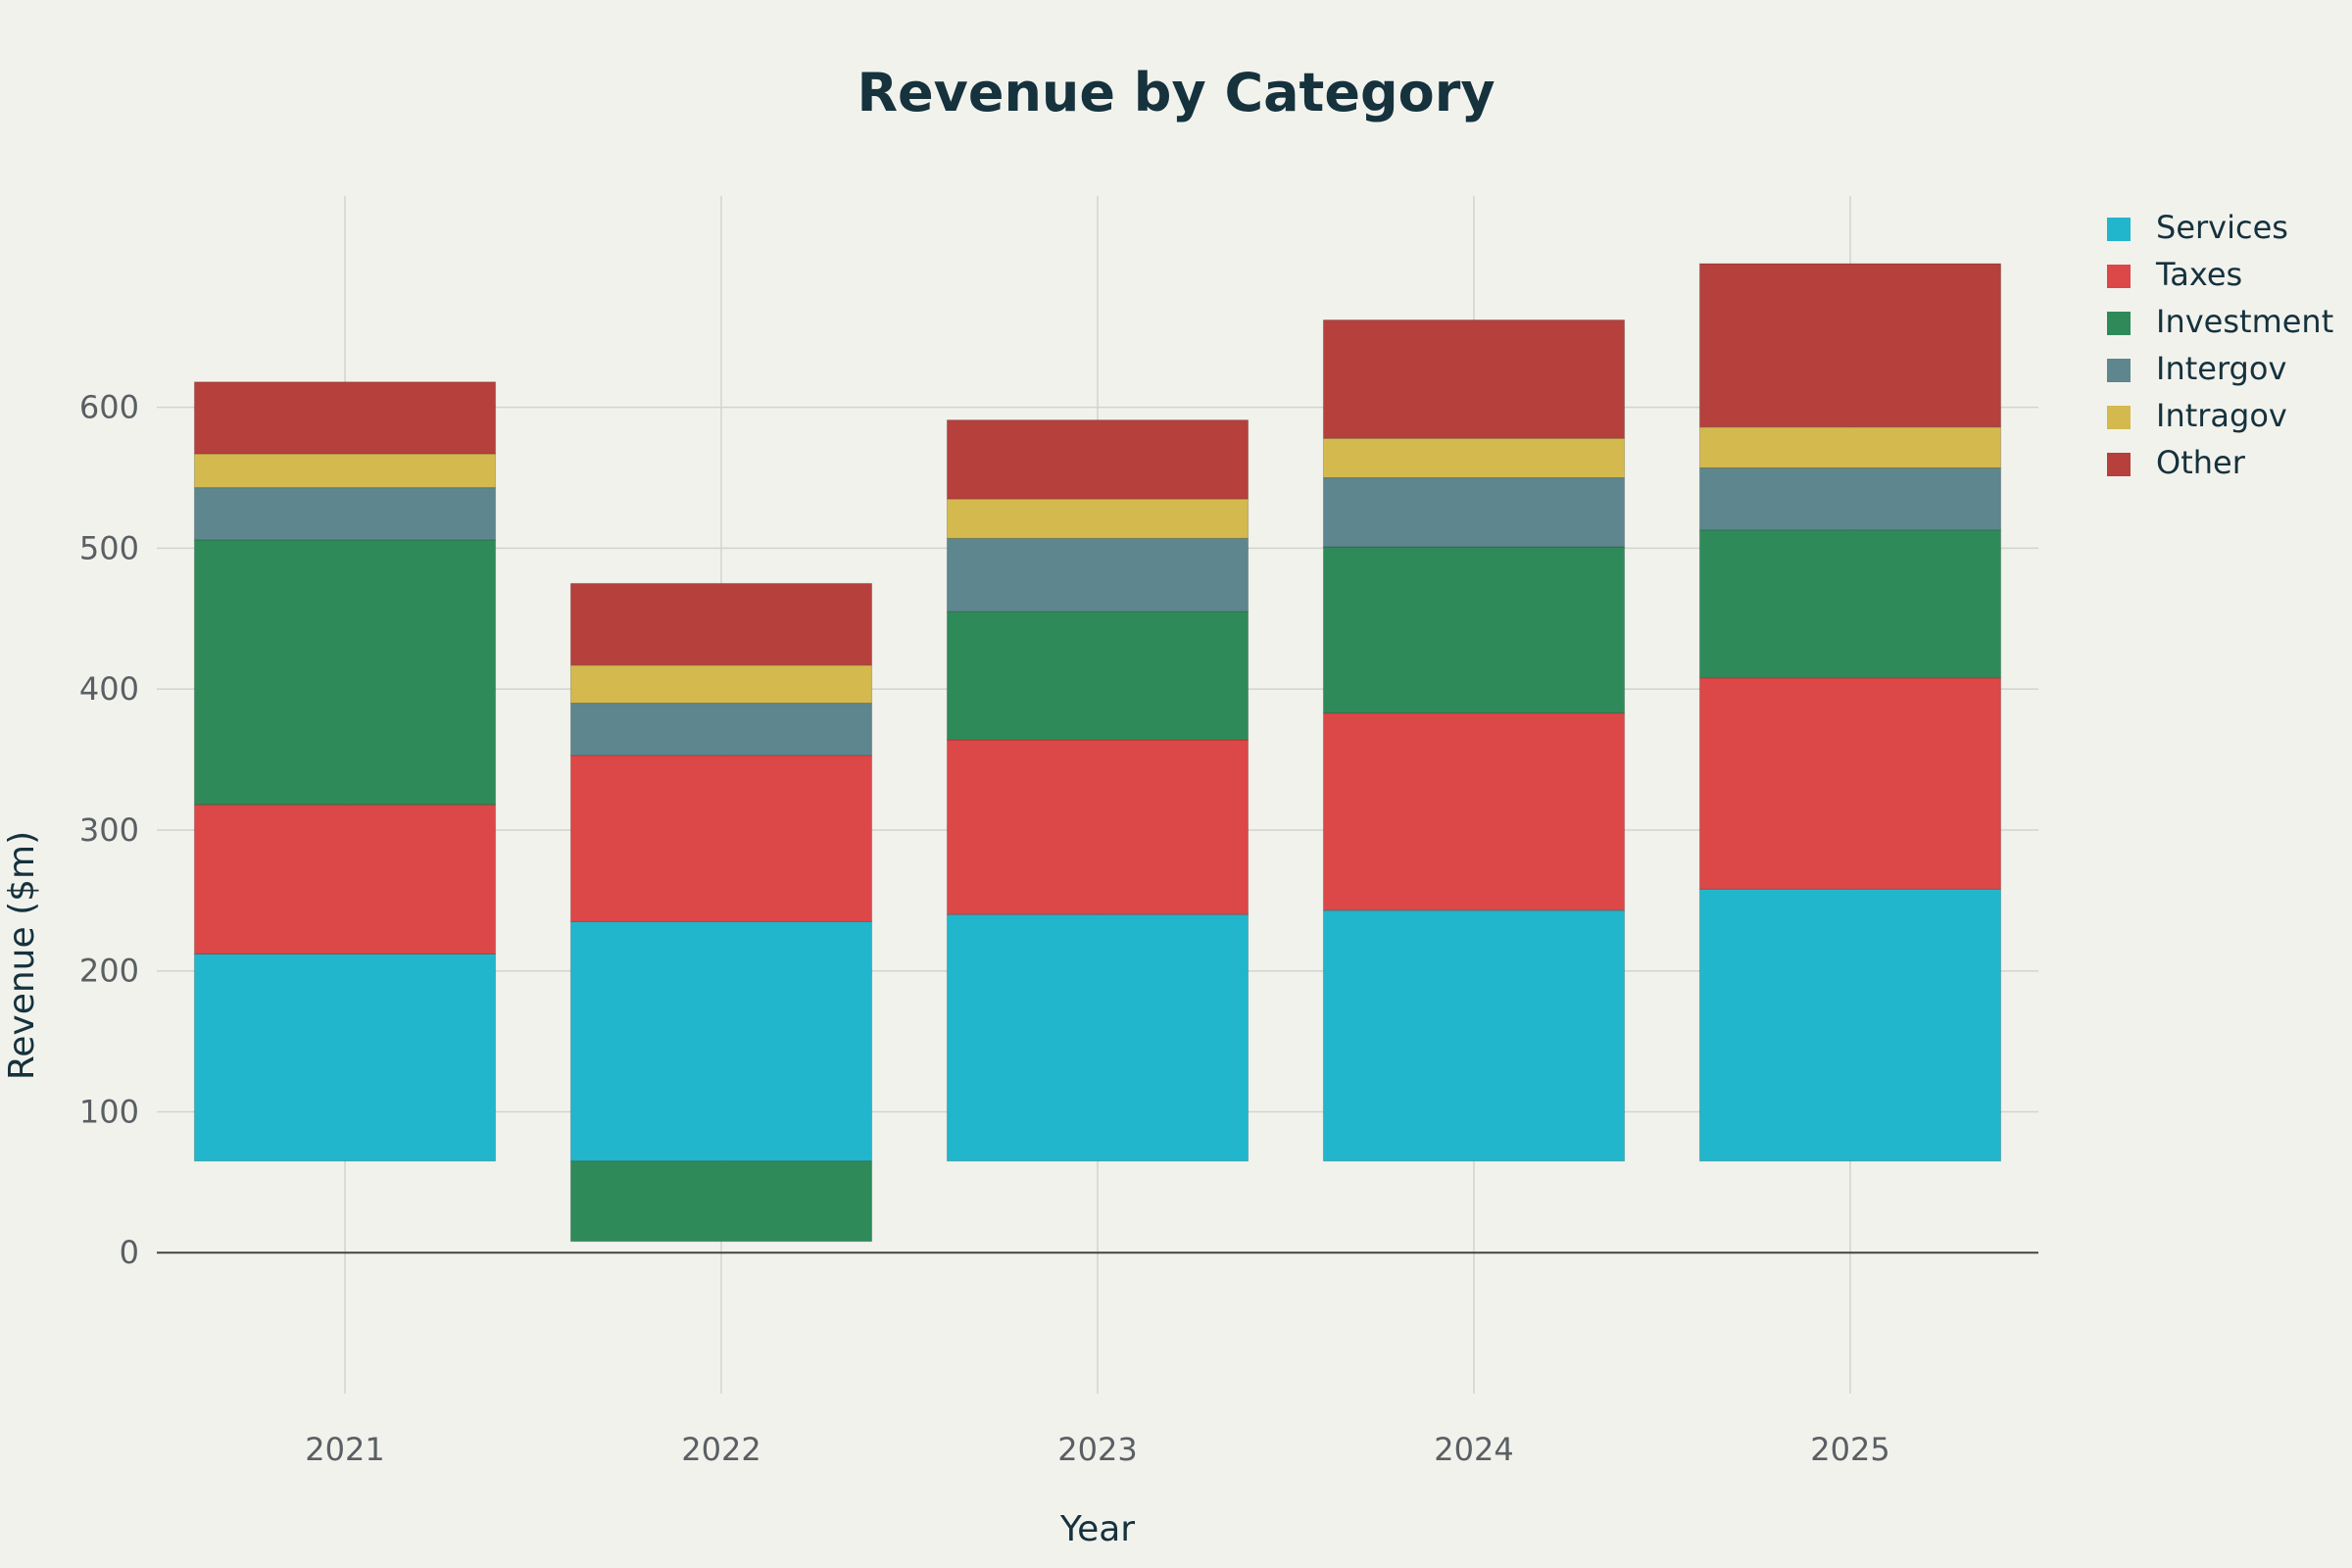 The width and height of the screenshot is (2352, 1568). I want to click on legend-swatch-investment, so click(2119, 323).